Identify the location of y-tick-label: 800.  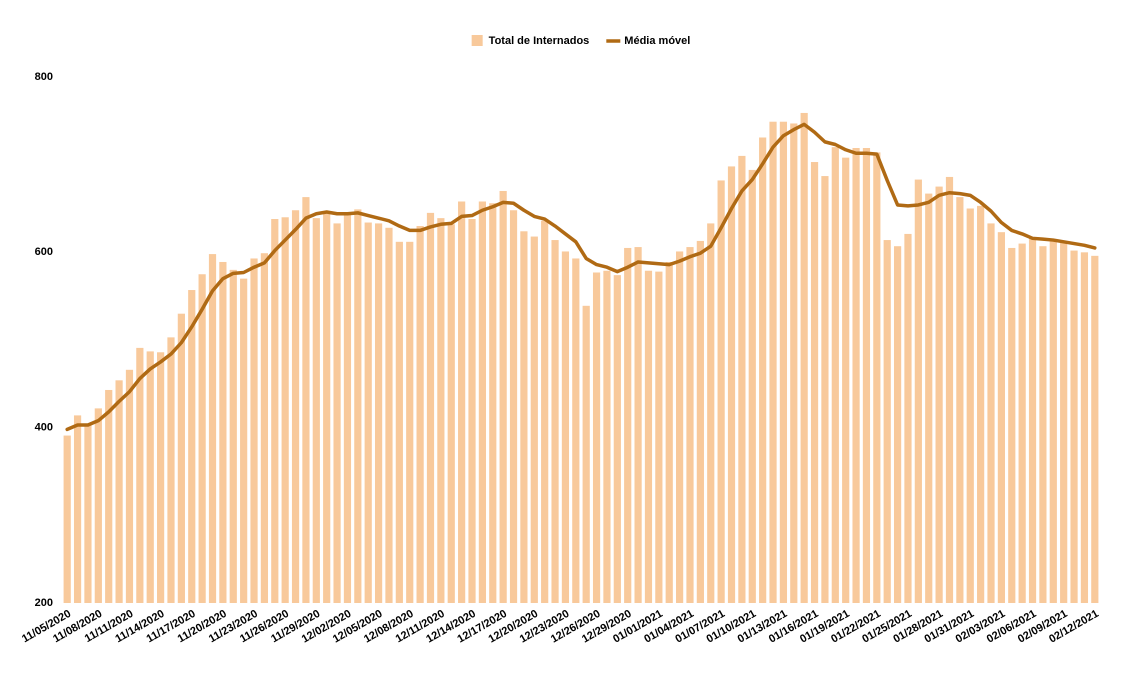
(44, 77).